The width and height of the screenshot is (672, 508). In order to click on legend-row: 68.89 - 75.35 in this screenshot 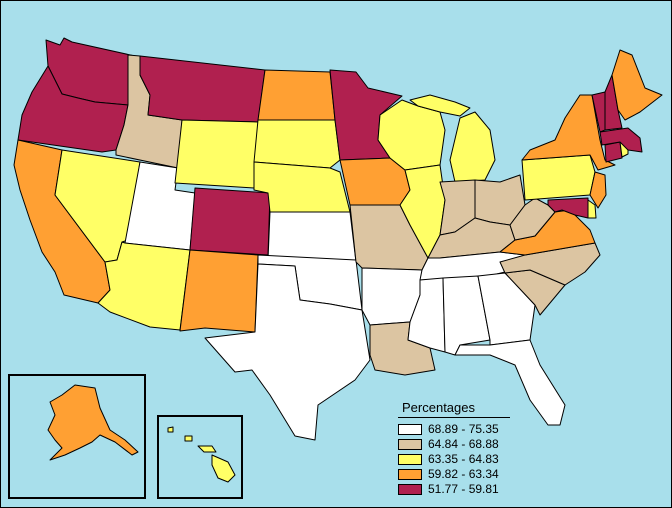, I will do `click(458, 429)`.